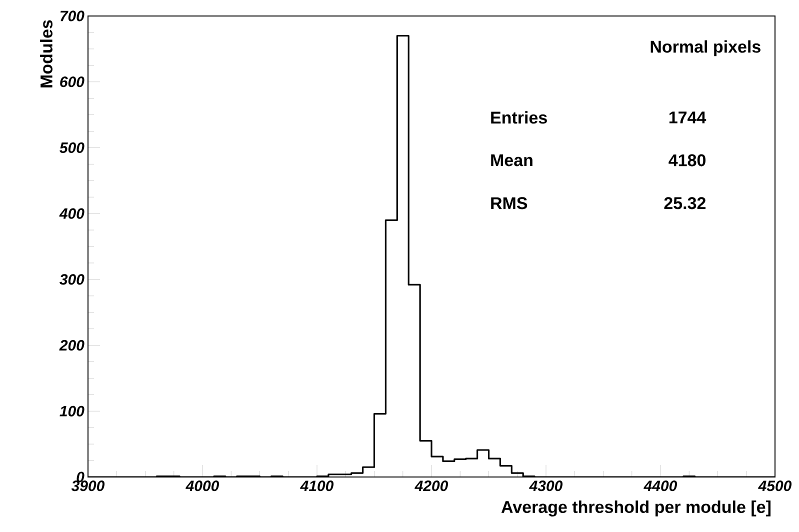  What do you see at coordinates (46, 54) in the screenshot?
I see `y-axis-title: Modules` at bounding box center [46, 54].